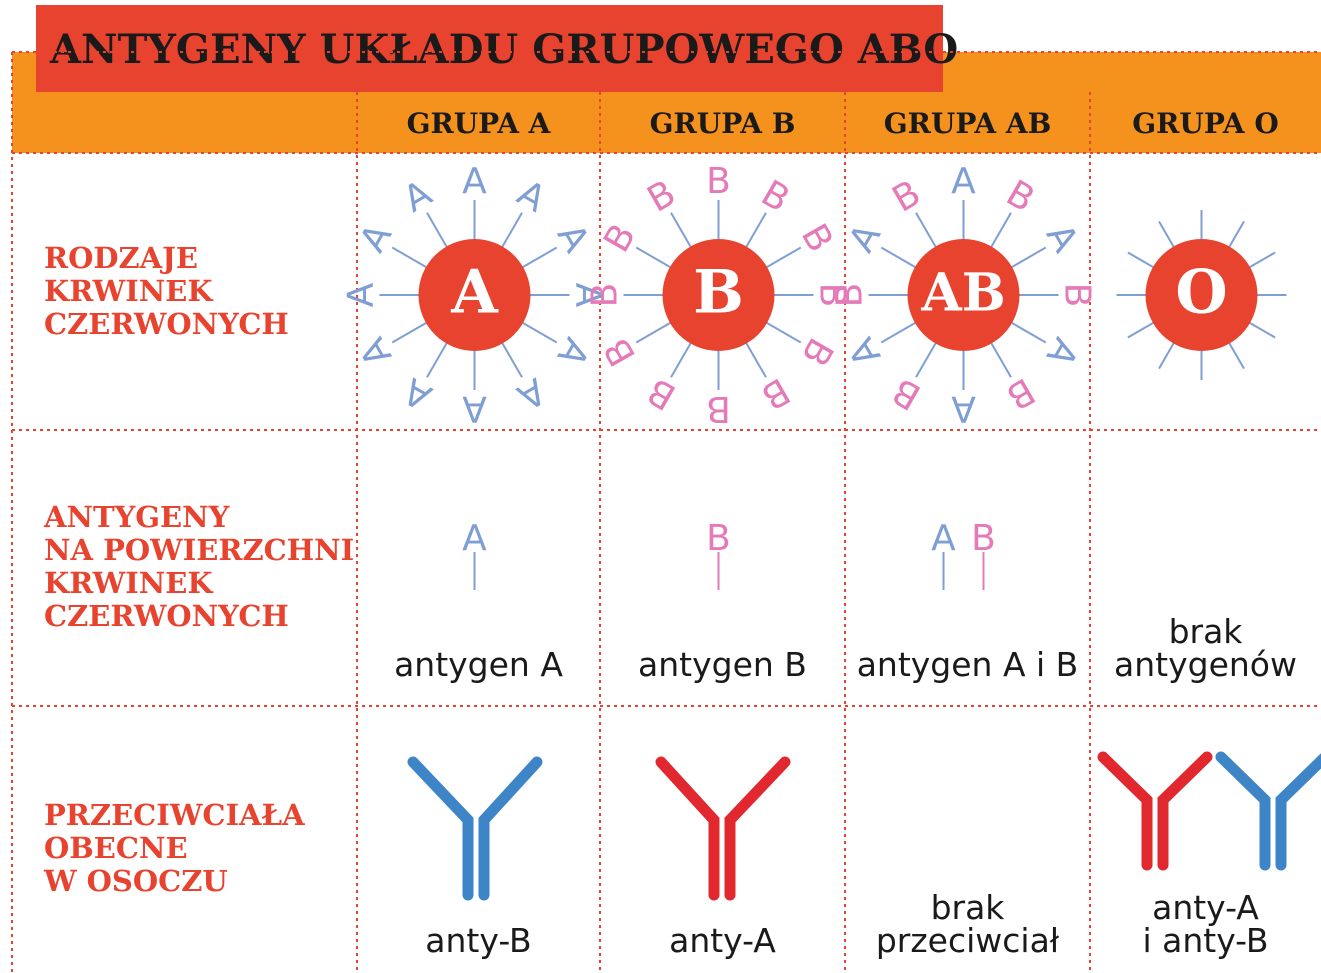  Describe the element at coordinates (1206, 631) in the screenshot. I see `antigen-text: brak` at that location.